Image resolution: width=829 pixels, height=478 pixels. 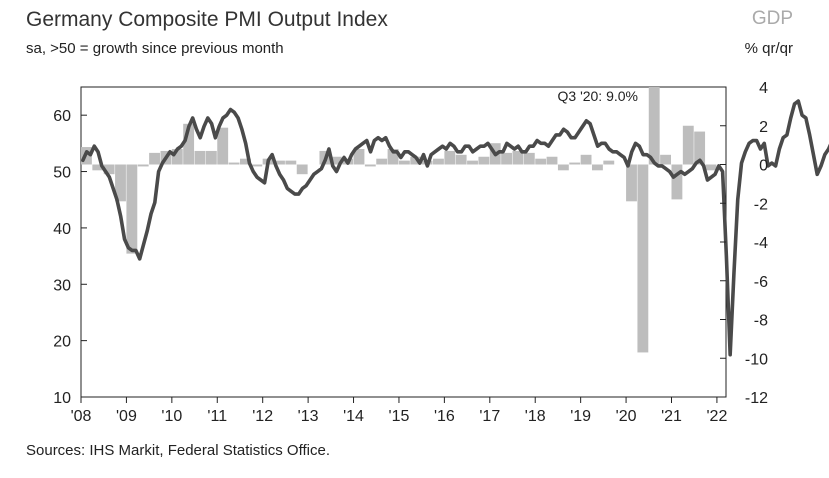 I want to click on right-tick-label: 4, so click(x=763, y=88).